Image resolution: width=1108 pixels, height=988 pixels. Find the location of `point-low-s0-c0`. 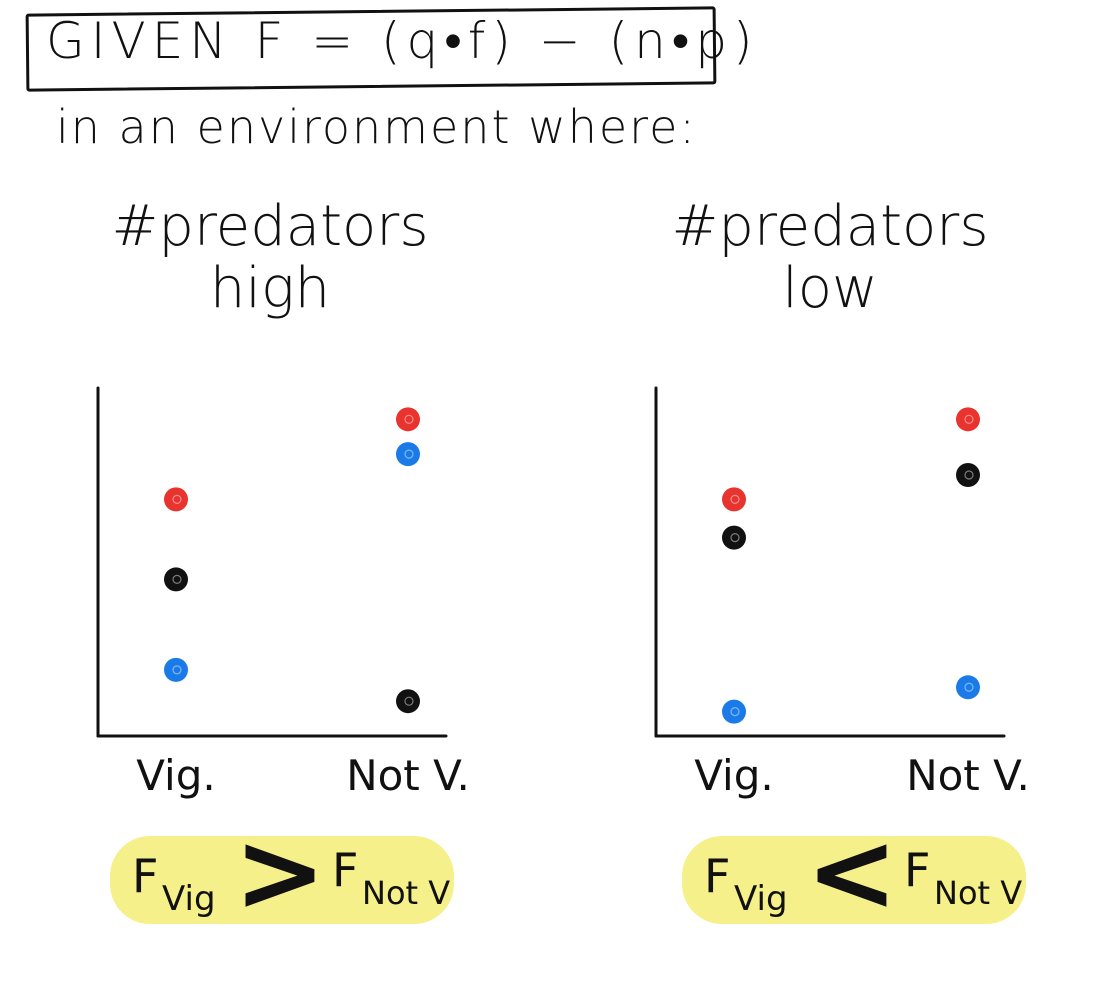

point-low-s0-c0 is located at coordinates (734, 499).